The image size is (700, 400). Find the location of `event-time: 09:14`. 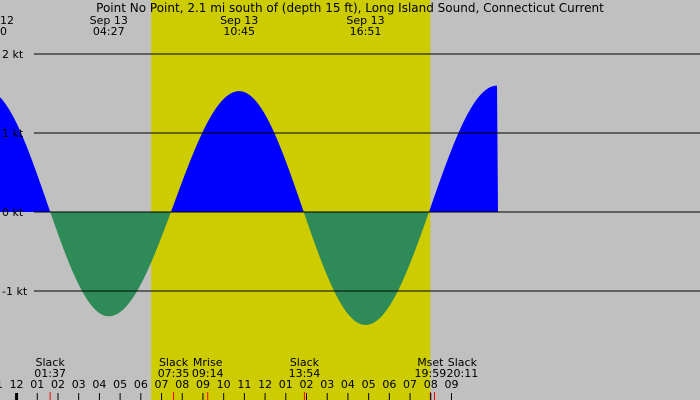

event-time: 09:14 is located at coordinates (208, 373).